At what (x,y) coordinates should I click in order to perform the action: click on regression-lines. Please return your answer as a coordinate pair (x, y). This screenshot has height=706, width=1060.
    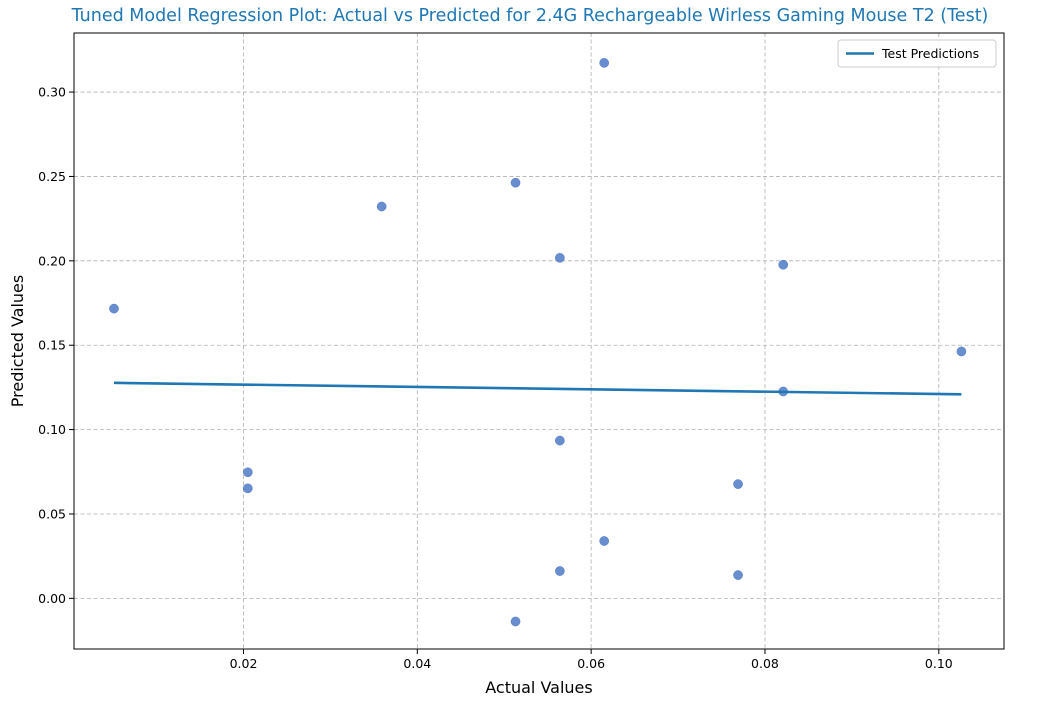
    Looking at the image, I should click on (537, 388).